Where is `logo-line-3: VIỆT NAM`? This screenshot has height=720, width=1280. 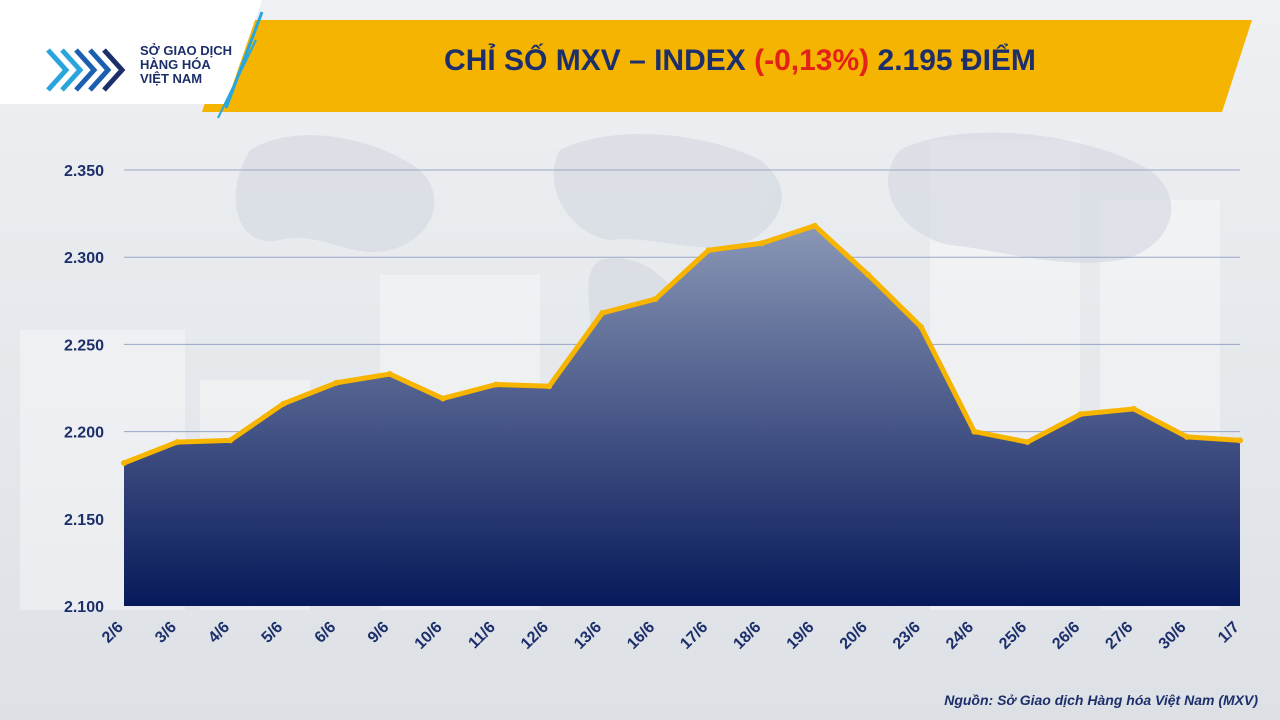 logo-line-3: VIỆT NAM is located at coordinates (171, 78).